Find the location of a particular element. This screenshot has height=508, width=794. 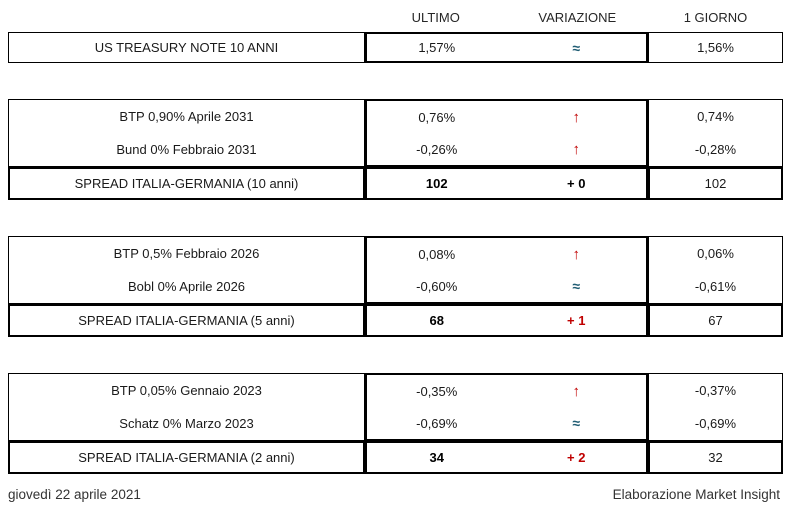

instrument-label: US TREASURY NOTE 10 ANNI is located at coordinates (186, 47).